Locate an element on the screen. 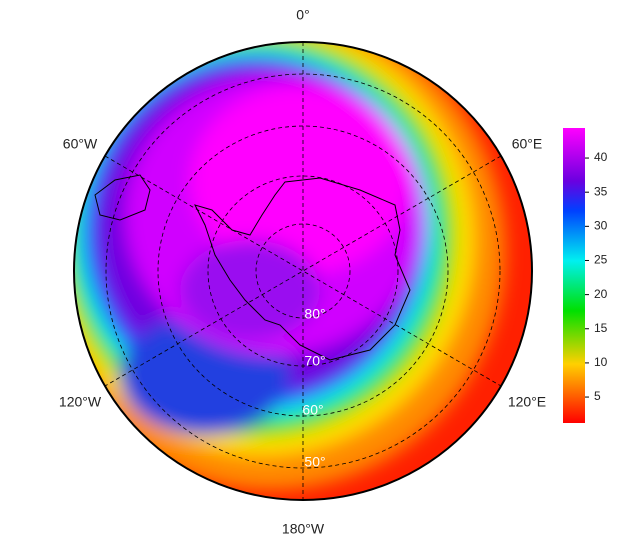 The width and height of the screenshot is (625, 552). colorbar-tick-label: 25 is located at coordinates (601, 260).